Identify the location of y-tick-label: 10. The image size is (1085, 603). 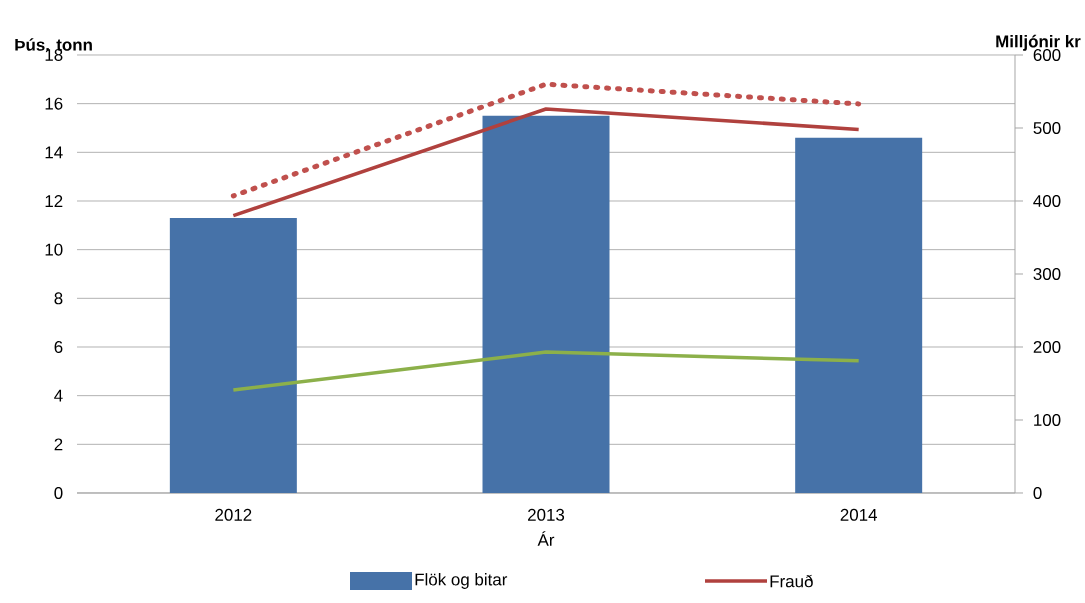
(54, 249).